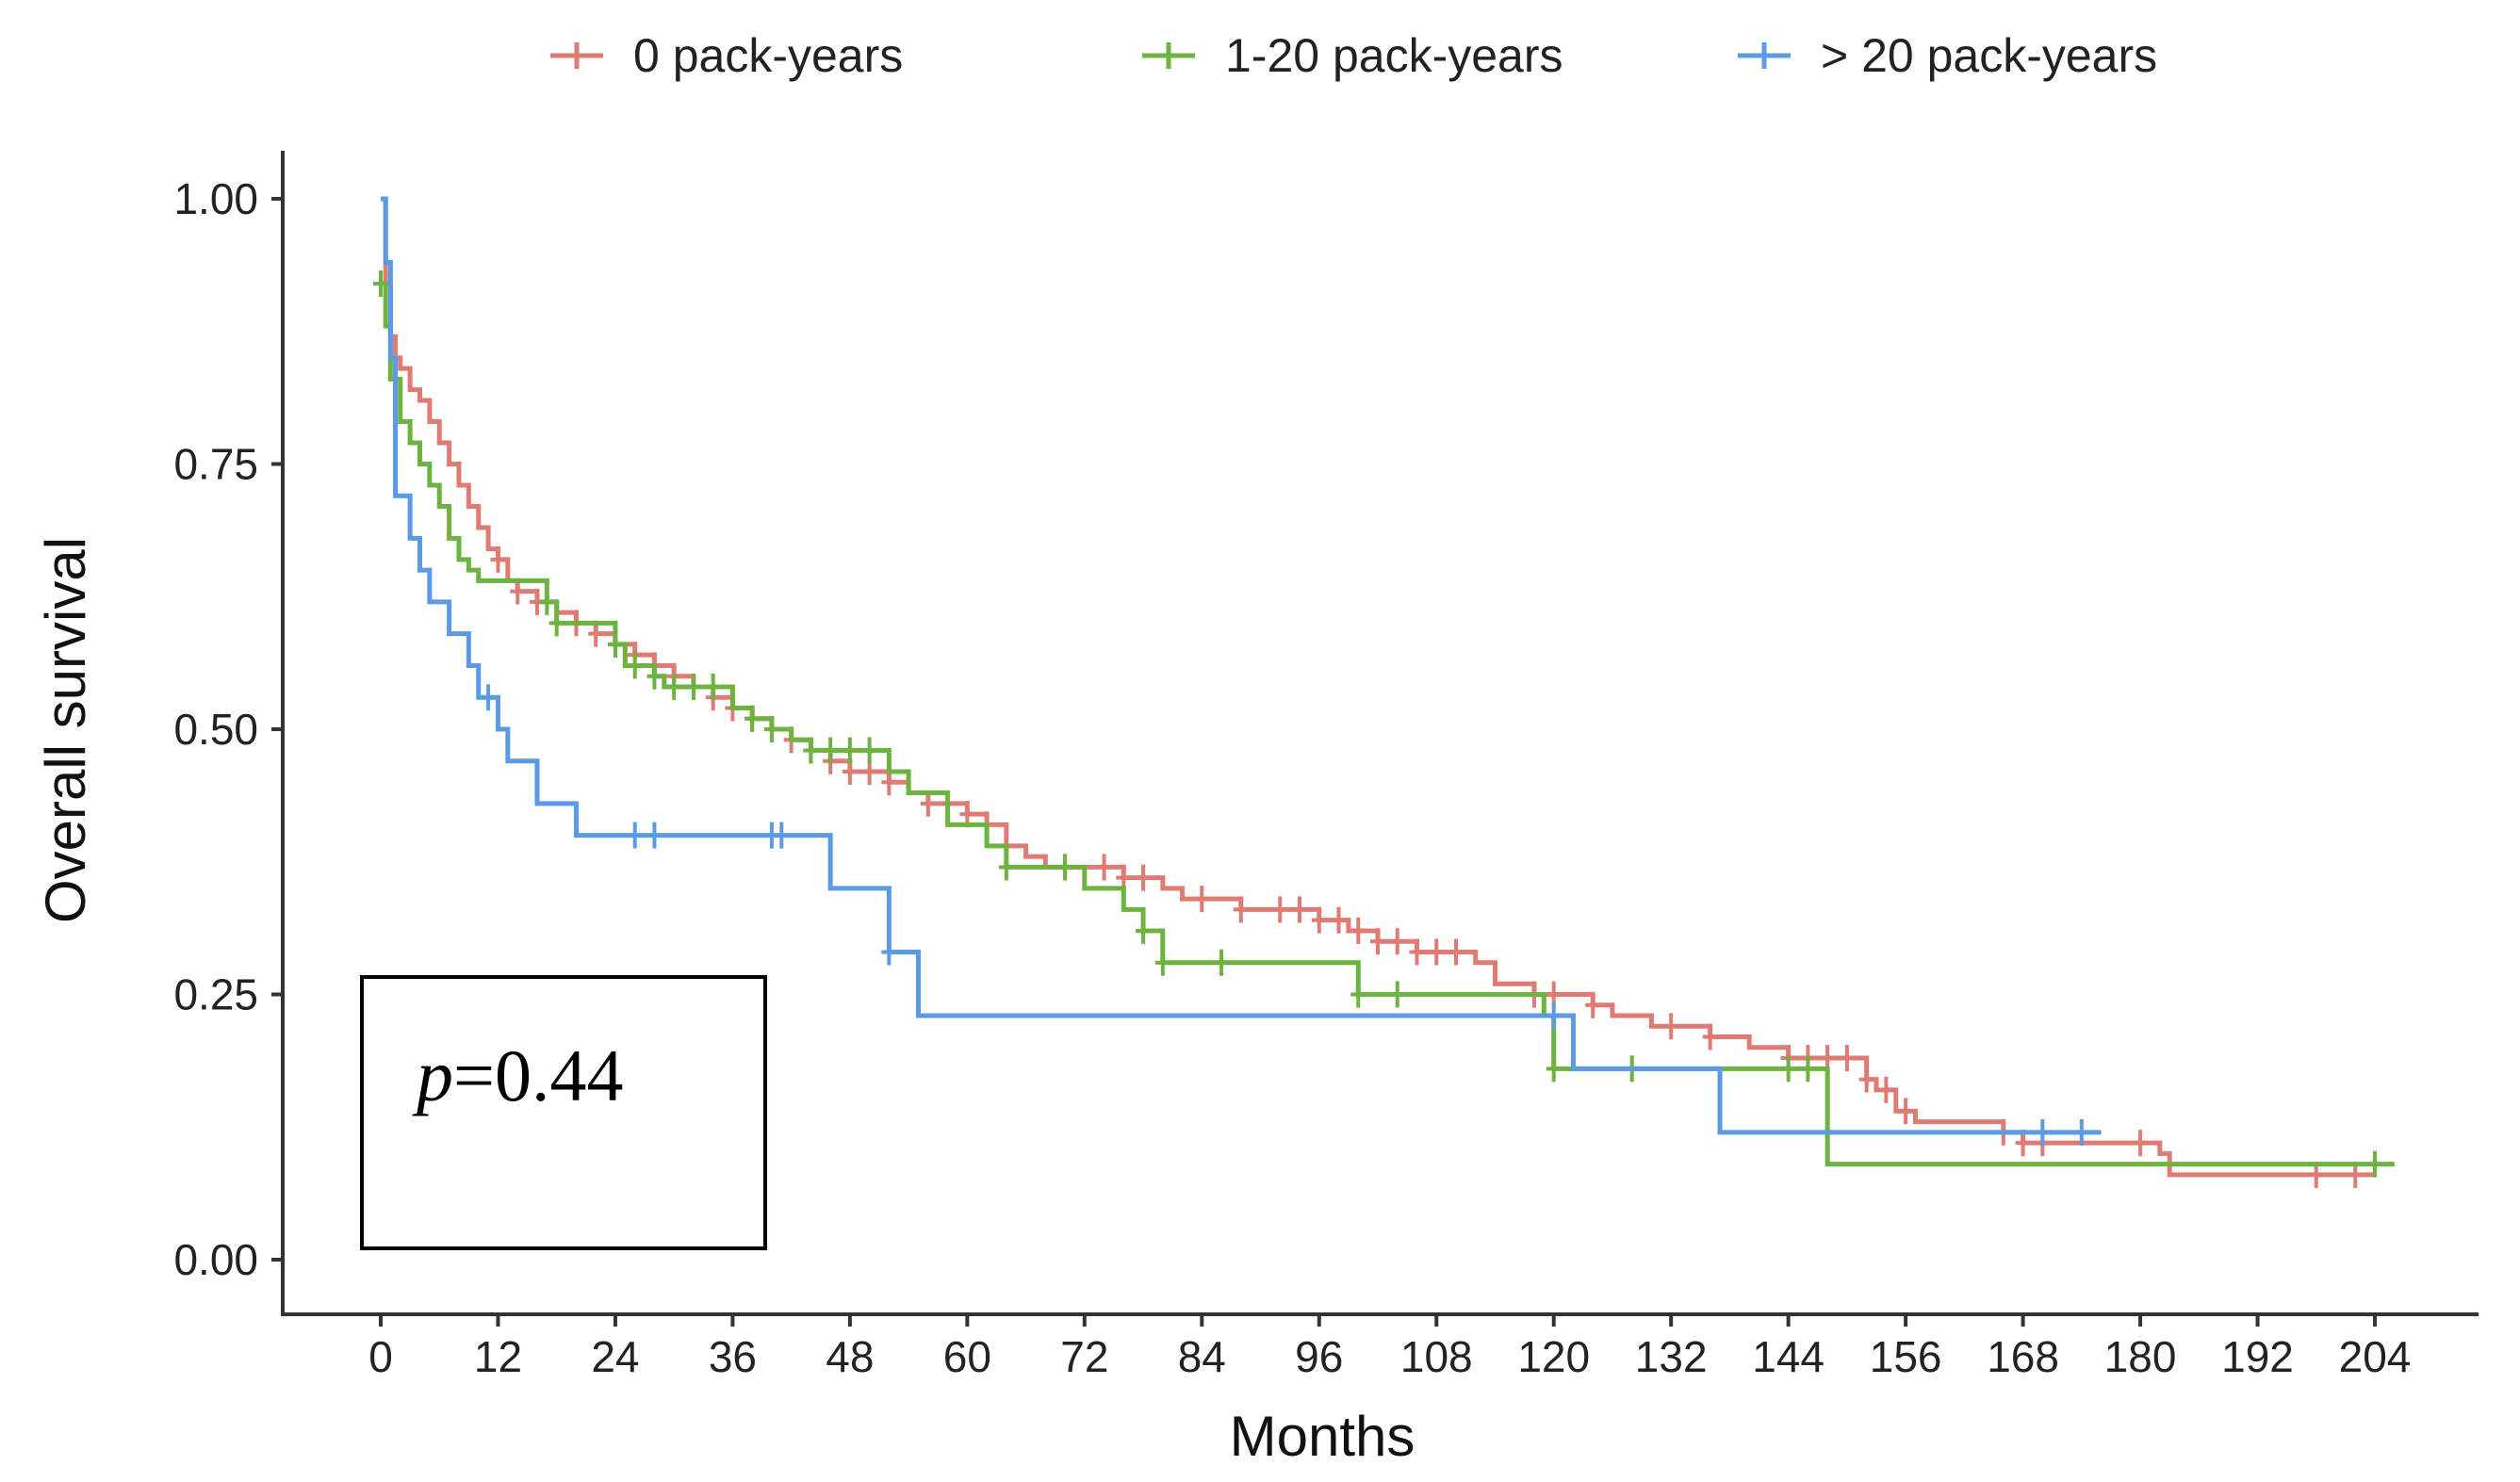  What do you see at coordinates (215, 1259) in the screenshot?
I see `y-tick-label: 0.00` at bounding box center [215, 1259].